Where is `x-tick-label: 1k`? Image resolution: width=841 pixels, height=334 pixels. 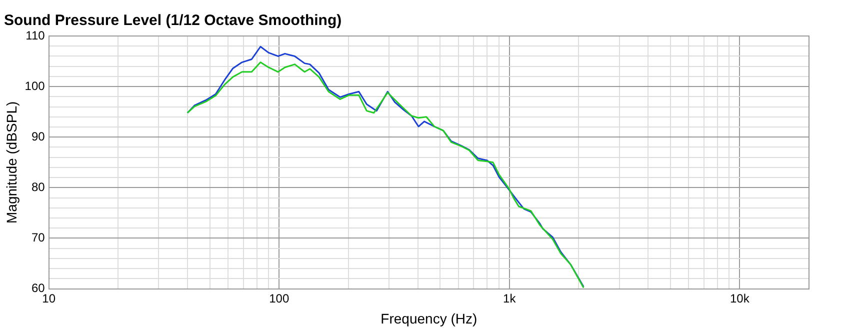
x-tick-label: 1k is located at coordinates (510, 298).